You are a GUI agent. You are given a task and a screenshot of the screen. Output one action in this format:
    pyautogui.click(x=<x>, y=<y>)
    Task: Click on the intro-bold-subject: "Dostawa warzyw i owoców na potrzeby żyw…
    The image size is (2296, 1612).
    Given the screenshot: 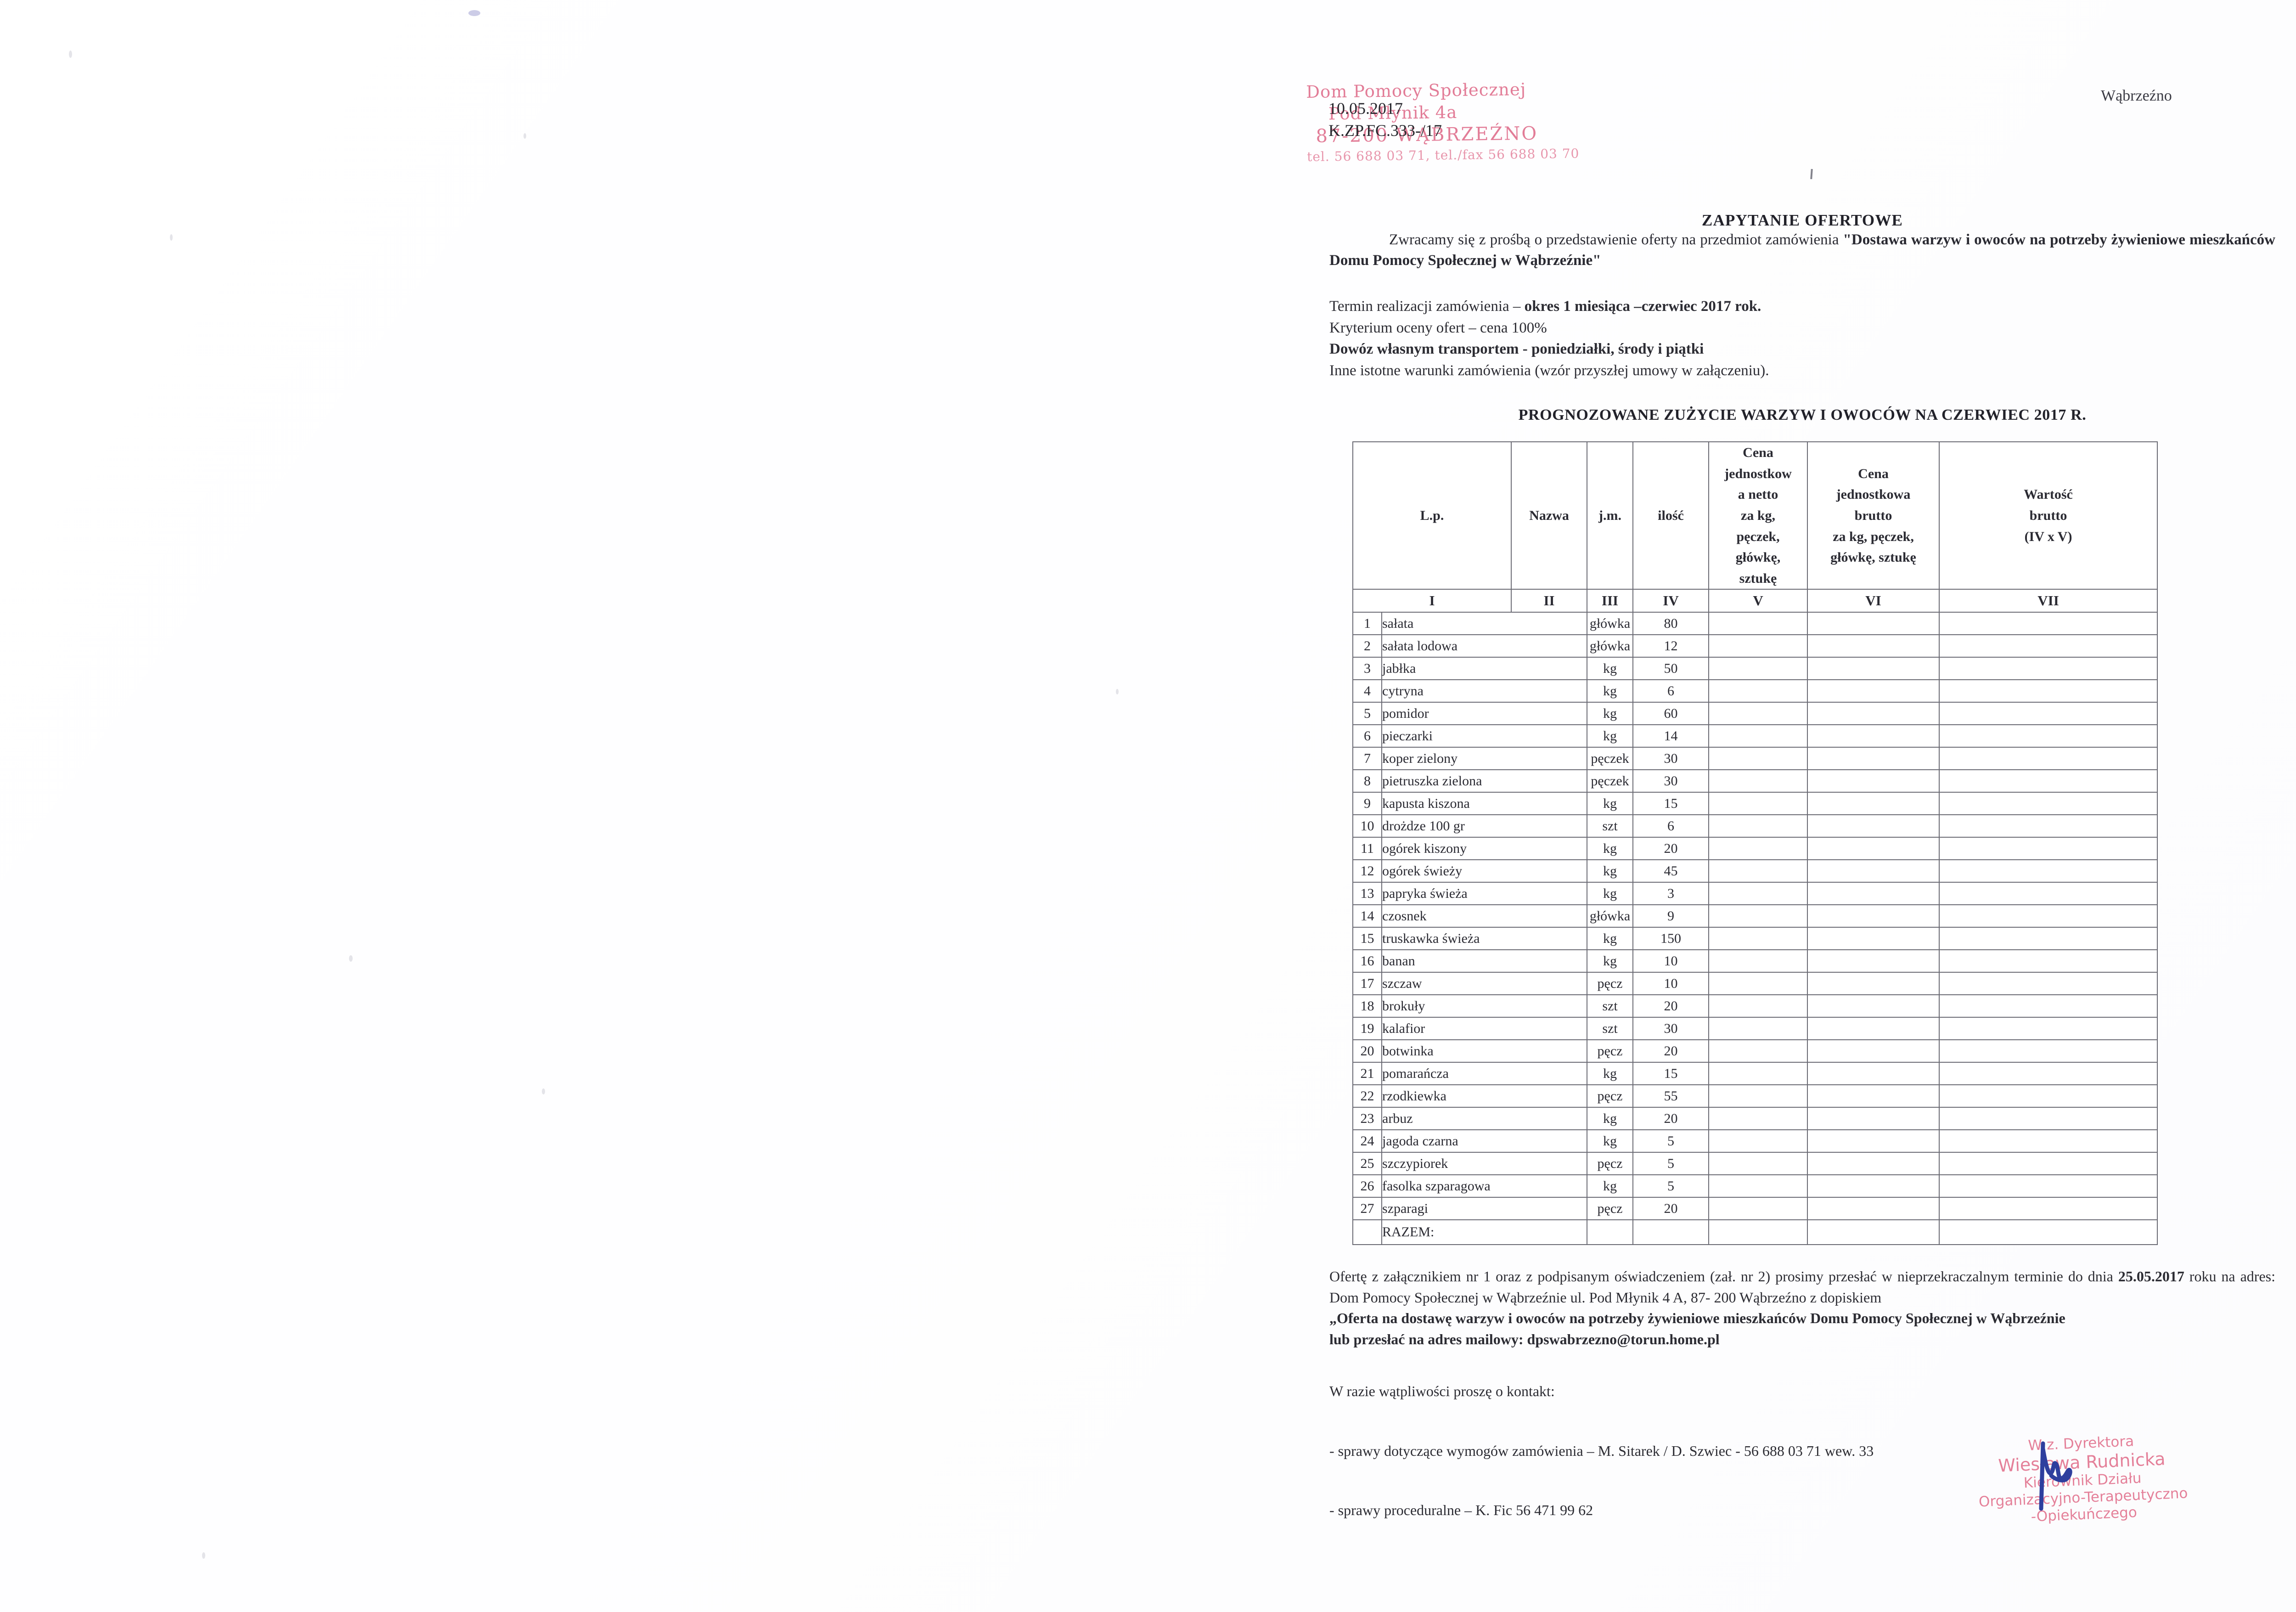 What is the action you would take?
    pyautogui.click(x=1802, y=250)
    